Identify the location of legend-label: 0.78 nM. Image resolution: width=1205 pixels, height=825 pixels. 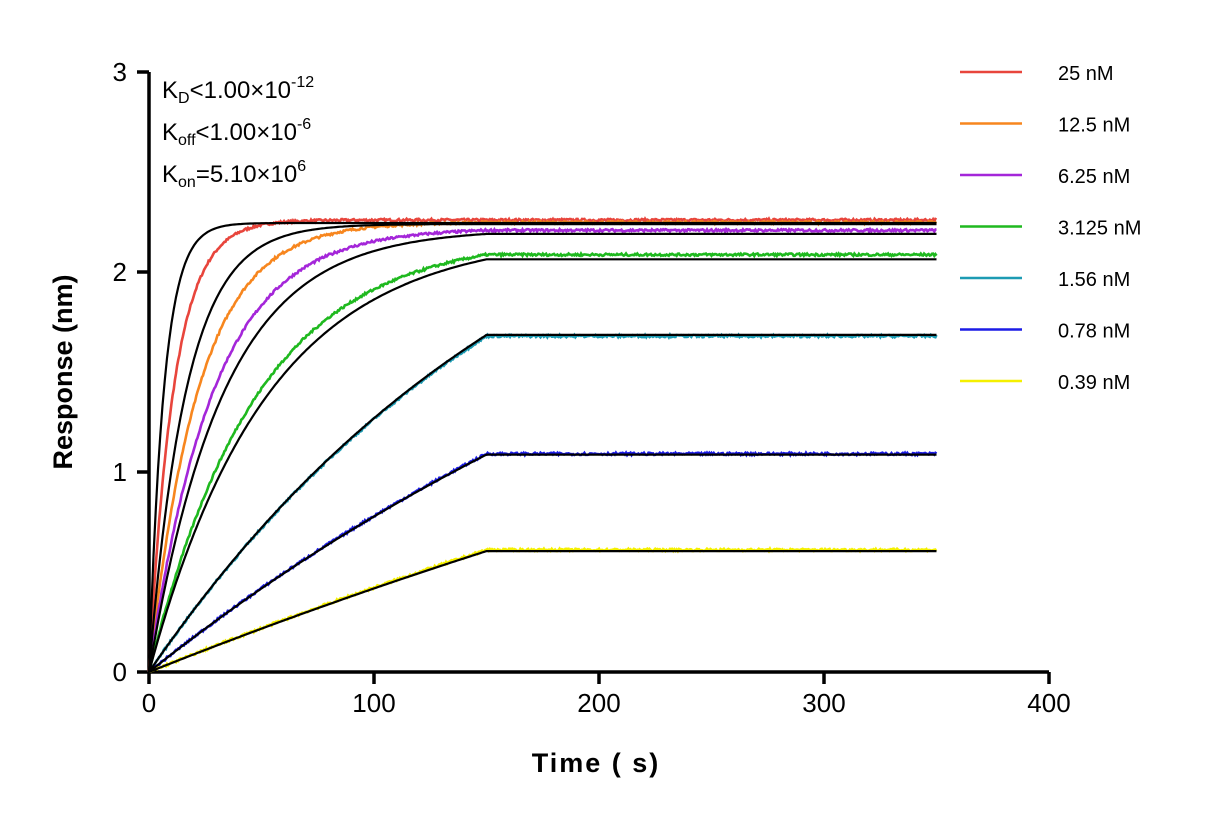
(1094, 332).